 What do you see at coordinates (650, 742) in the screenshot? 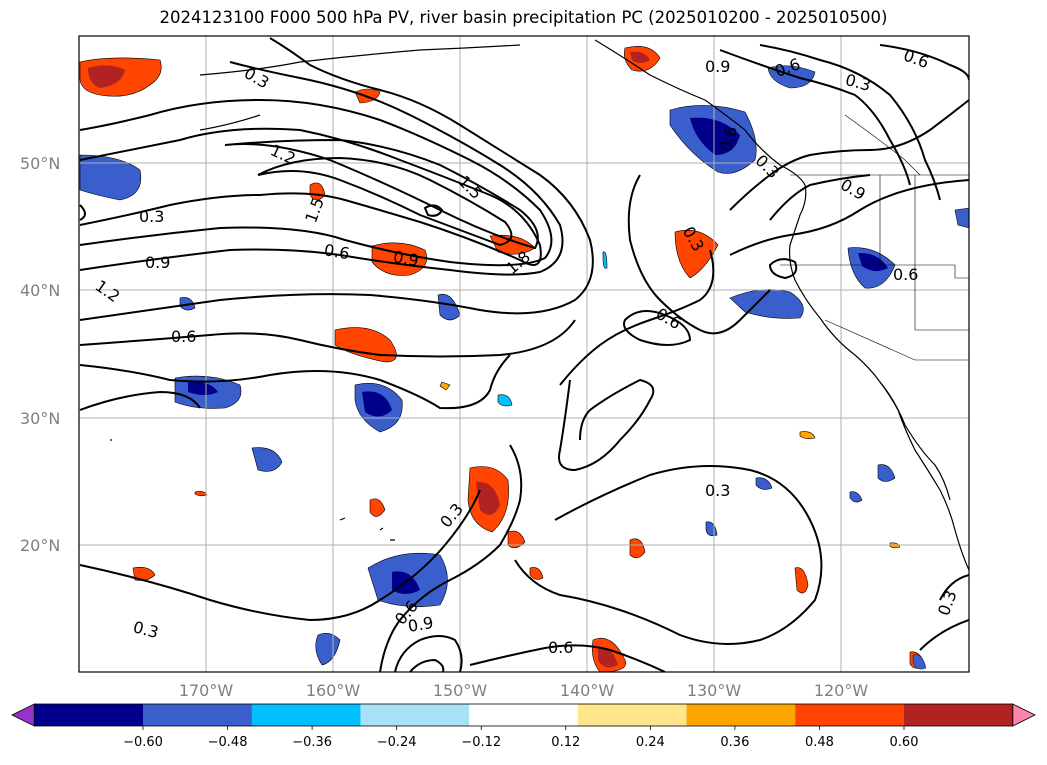
I see `colorbar-tick-label: 0.24` at bounding box center [650, 742].